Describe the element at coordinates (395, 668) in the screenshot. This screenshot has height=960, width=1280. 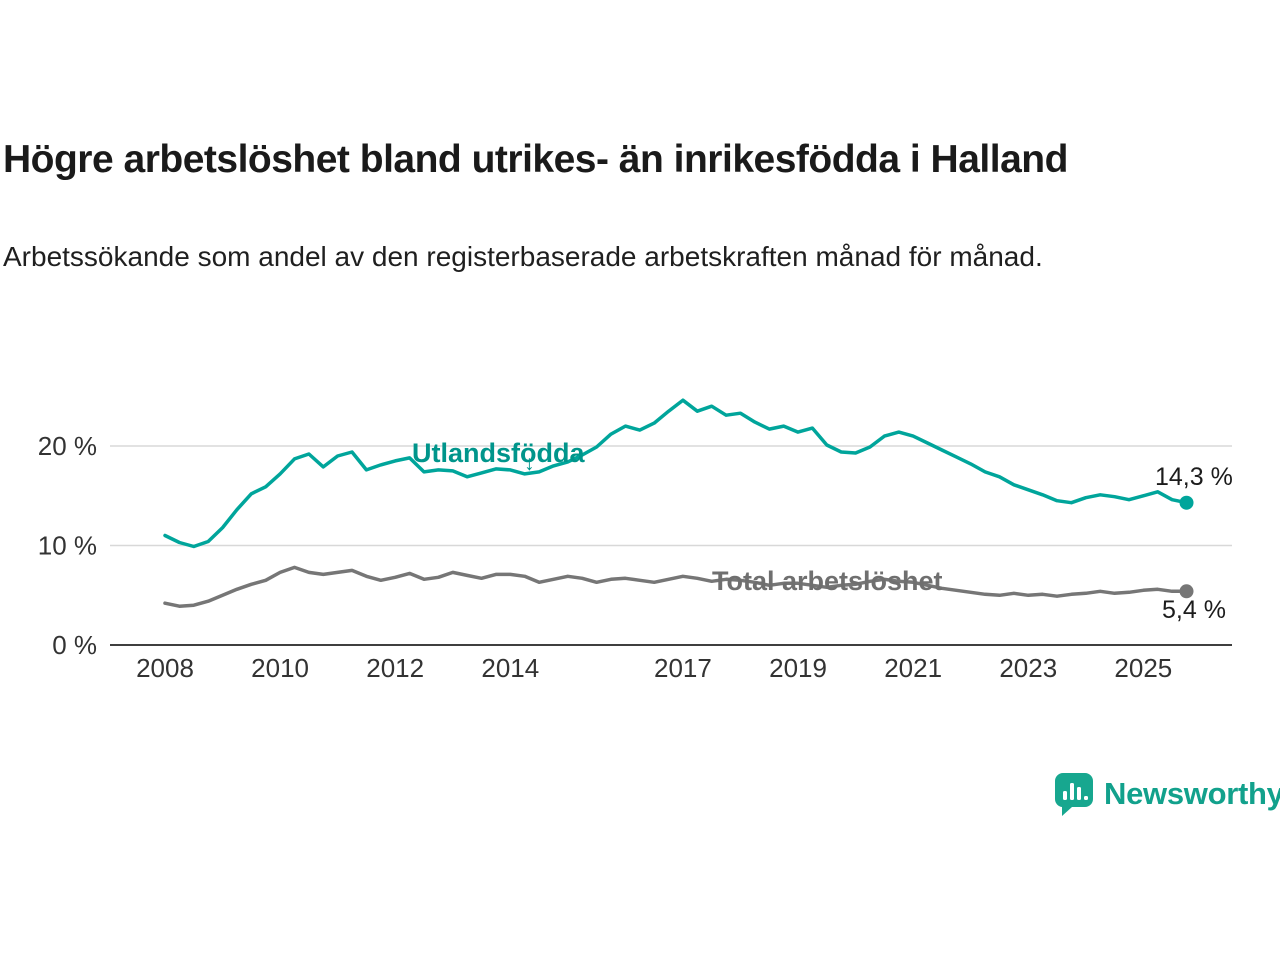
I see `x-tick-label: 2012` at that location.